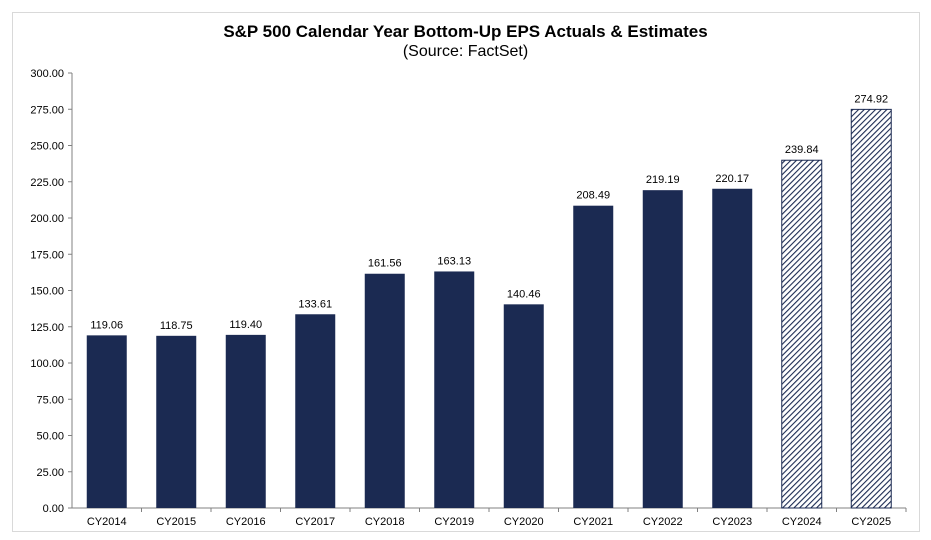 The image size is (931, 540). Describe the element at coordinates (385, 264) in the screenshot. I see `data-label-cy2018: 161.56` at that location.